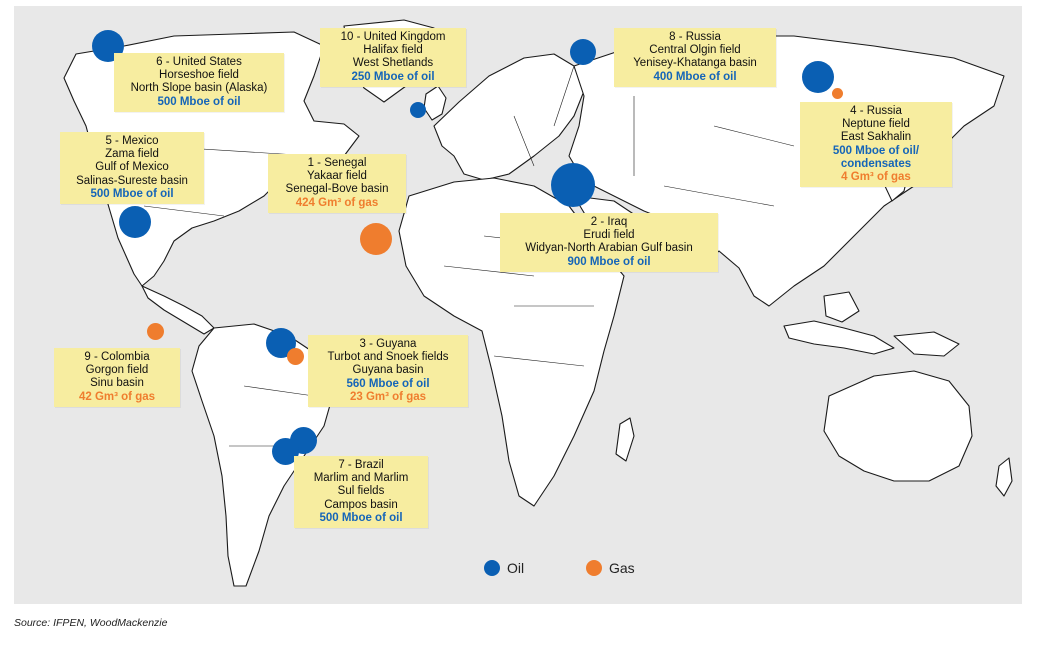 Image resolution: width=1050 pixels, height=650 pixels. I want to click on callout-line: Sul fields, so click(361, 491).